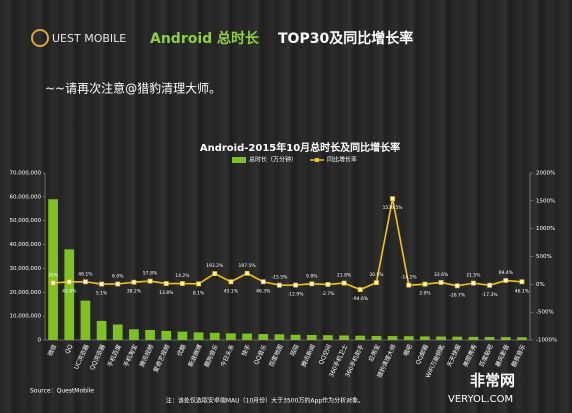 The height and width of the screenshot is (413, 572). What do you see at coordinates (393, 208) in the screenshot?
I see `growth-label: 1539.5%` at bounding box center [393, 208].